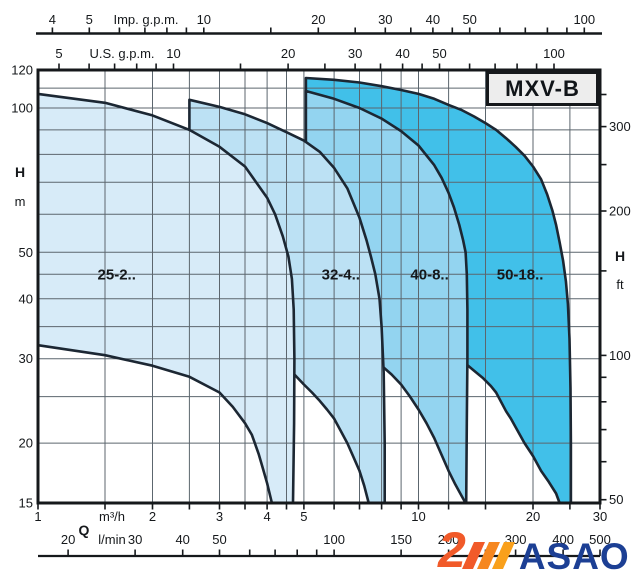 The height and width of the screenshot is (573, 638). I want to click on imp-gpm-axis-title: Imp. g.p.m., so click(145, 19).